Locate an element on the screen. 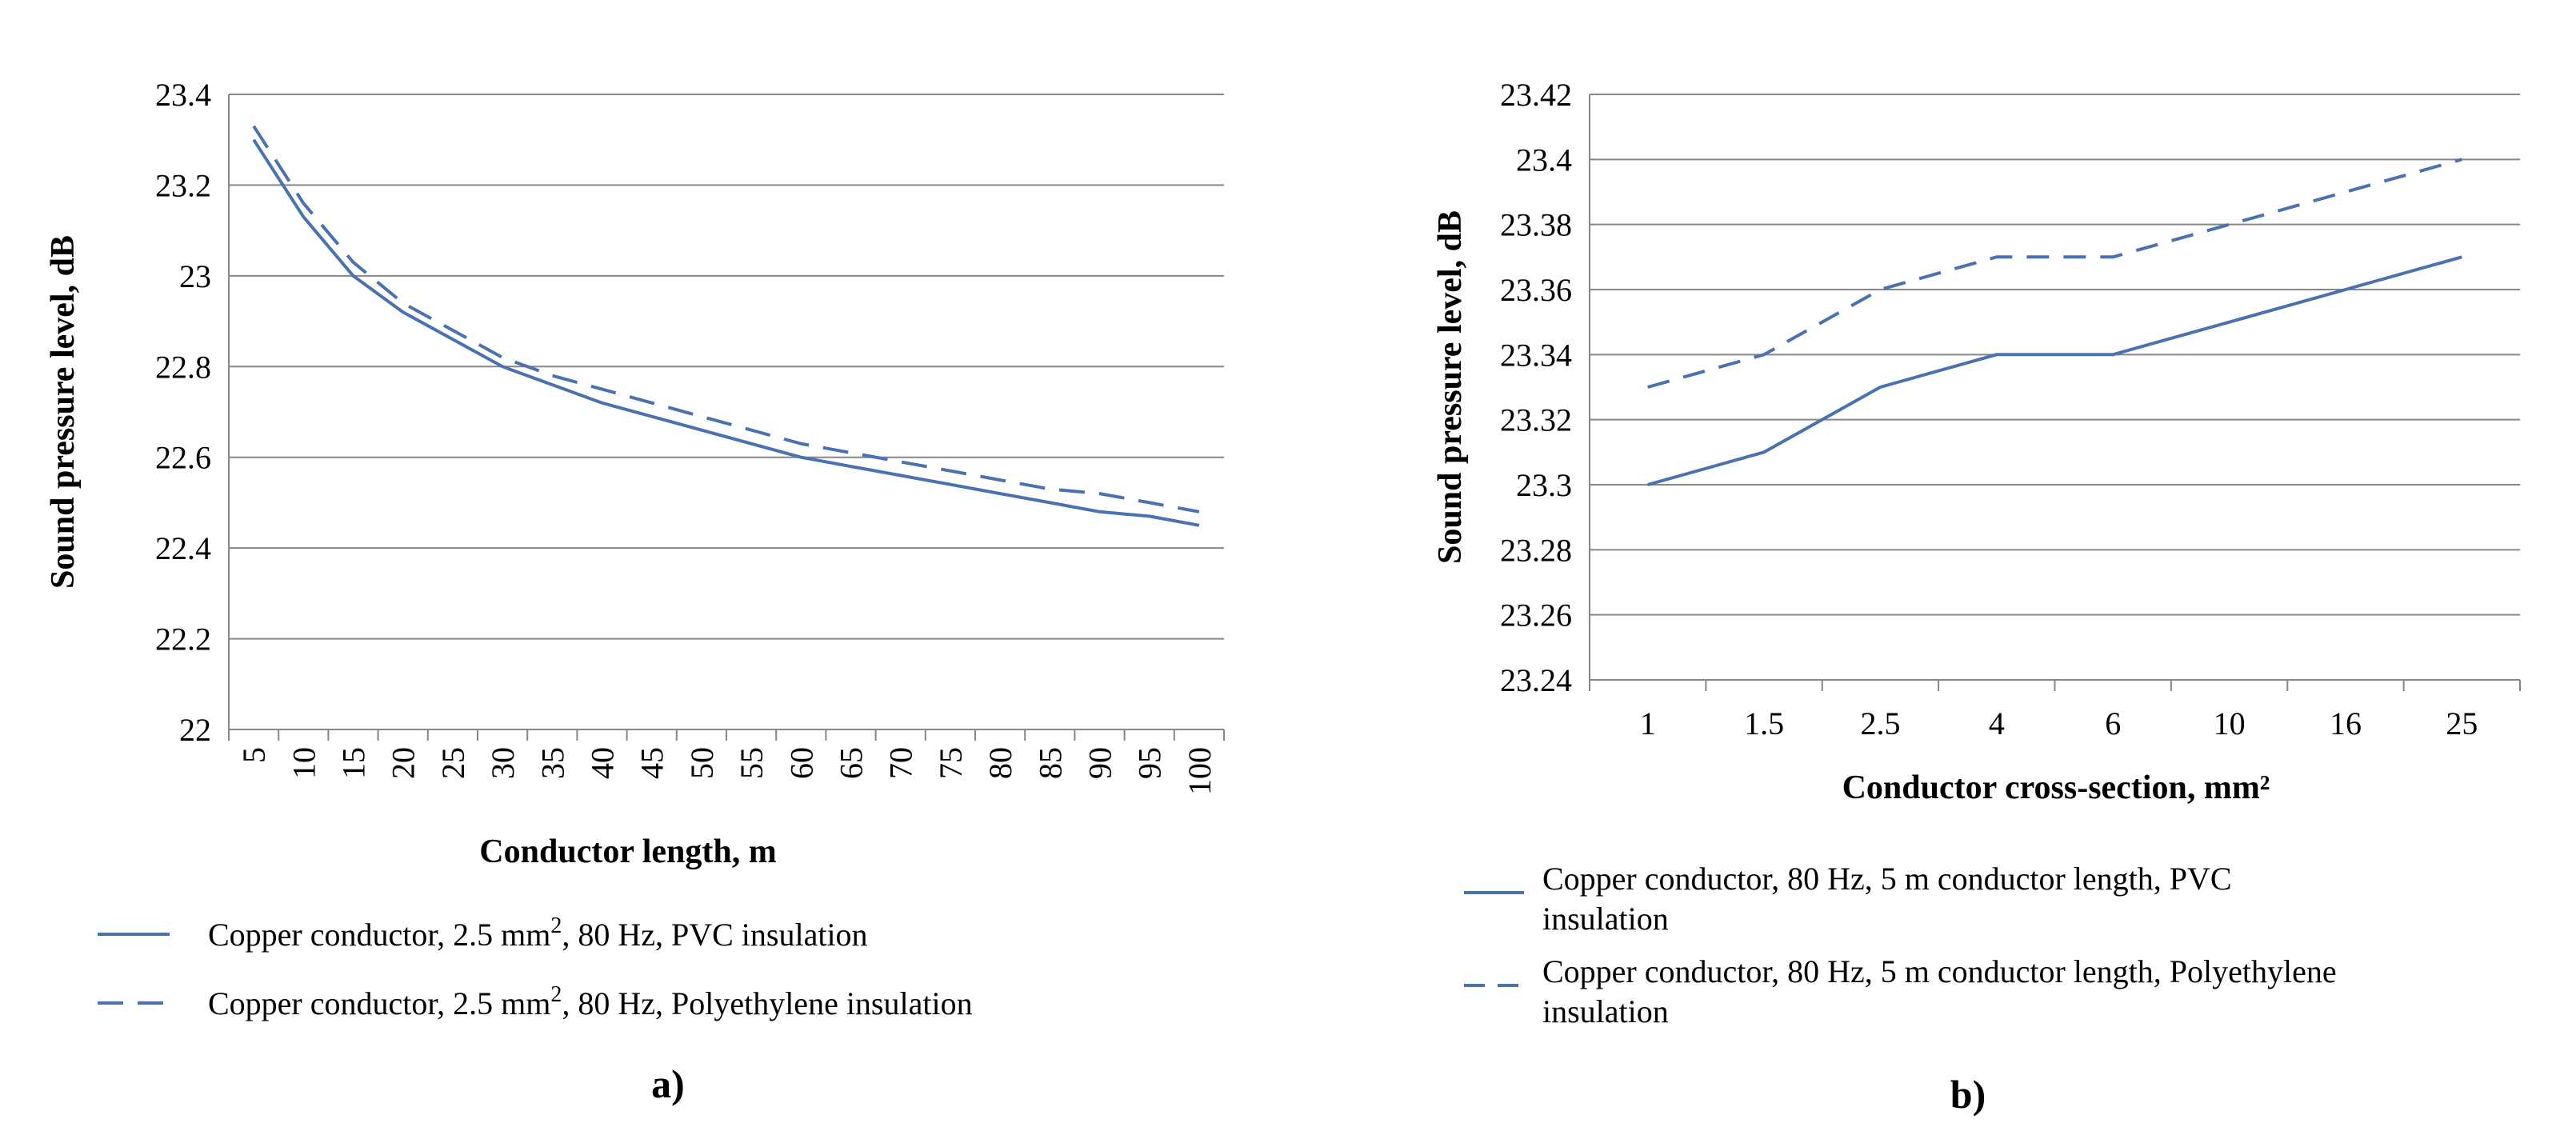  chart-a-x-tick-label: 5 is located at coordinates (254, 755).